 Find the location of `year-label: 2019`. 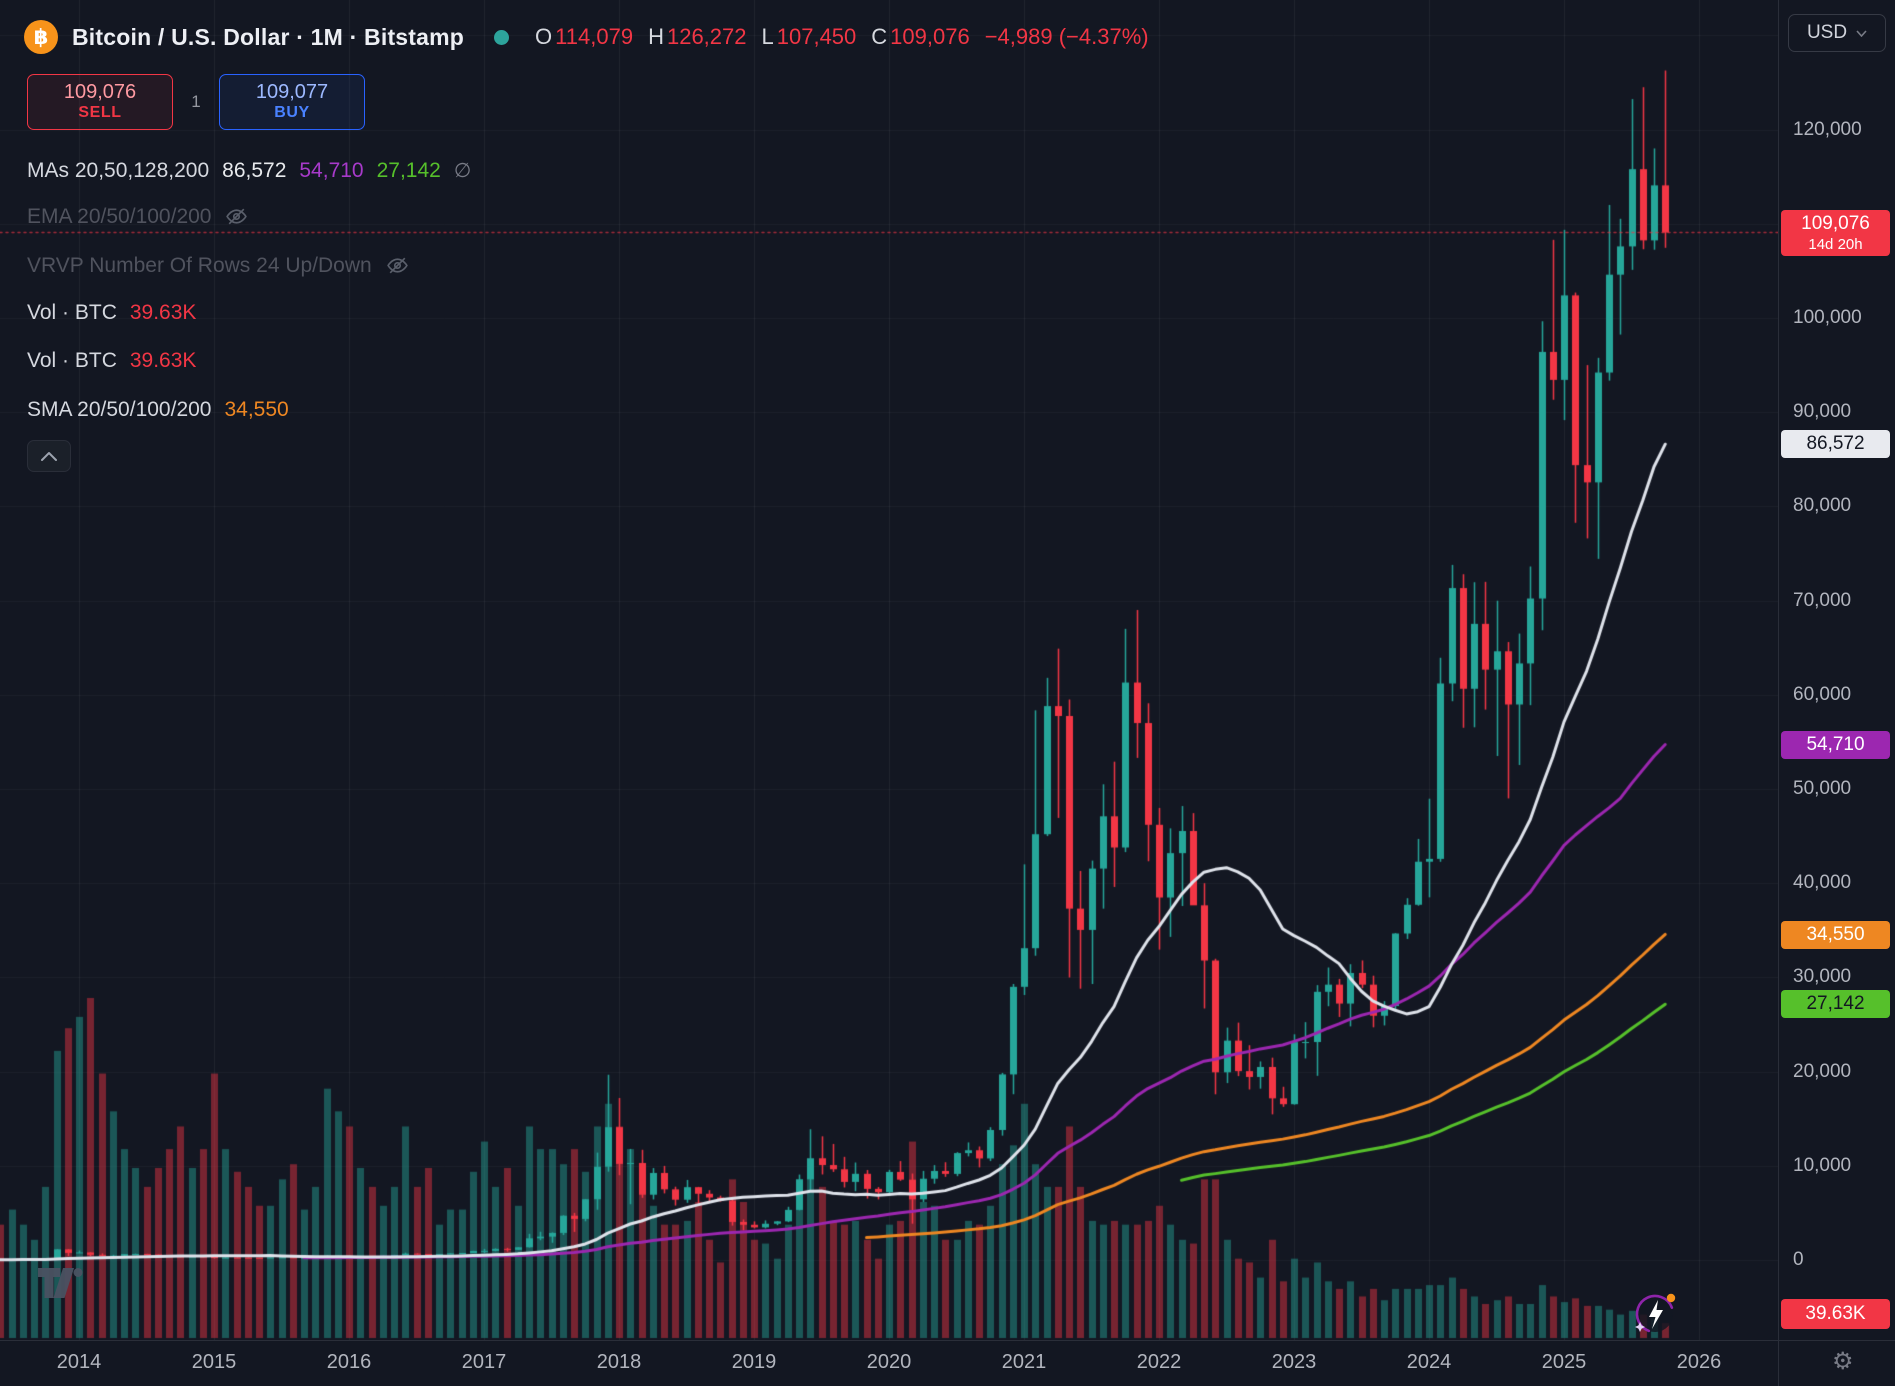

year-label: 2019 is located at coordinates (754, 1362).